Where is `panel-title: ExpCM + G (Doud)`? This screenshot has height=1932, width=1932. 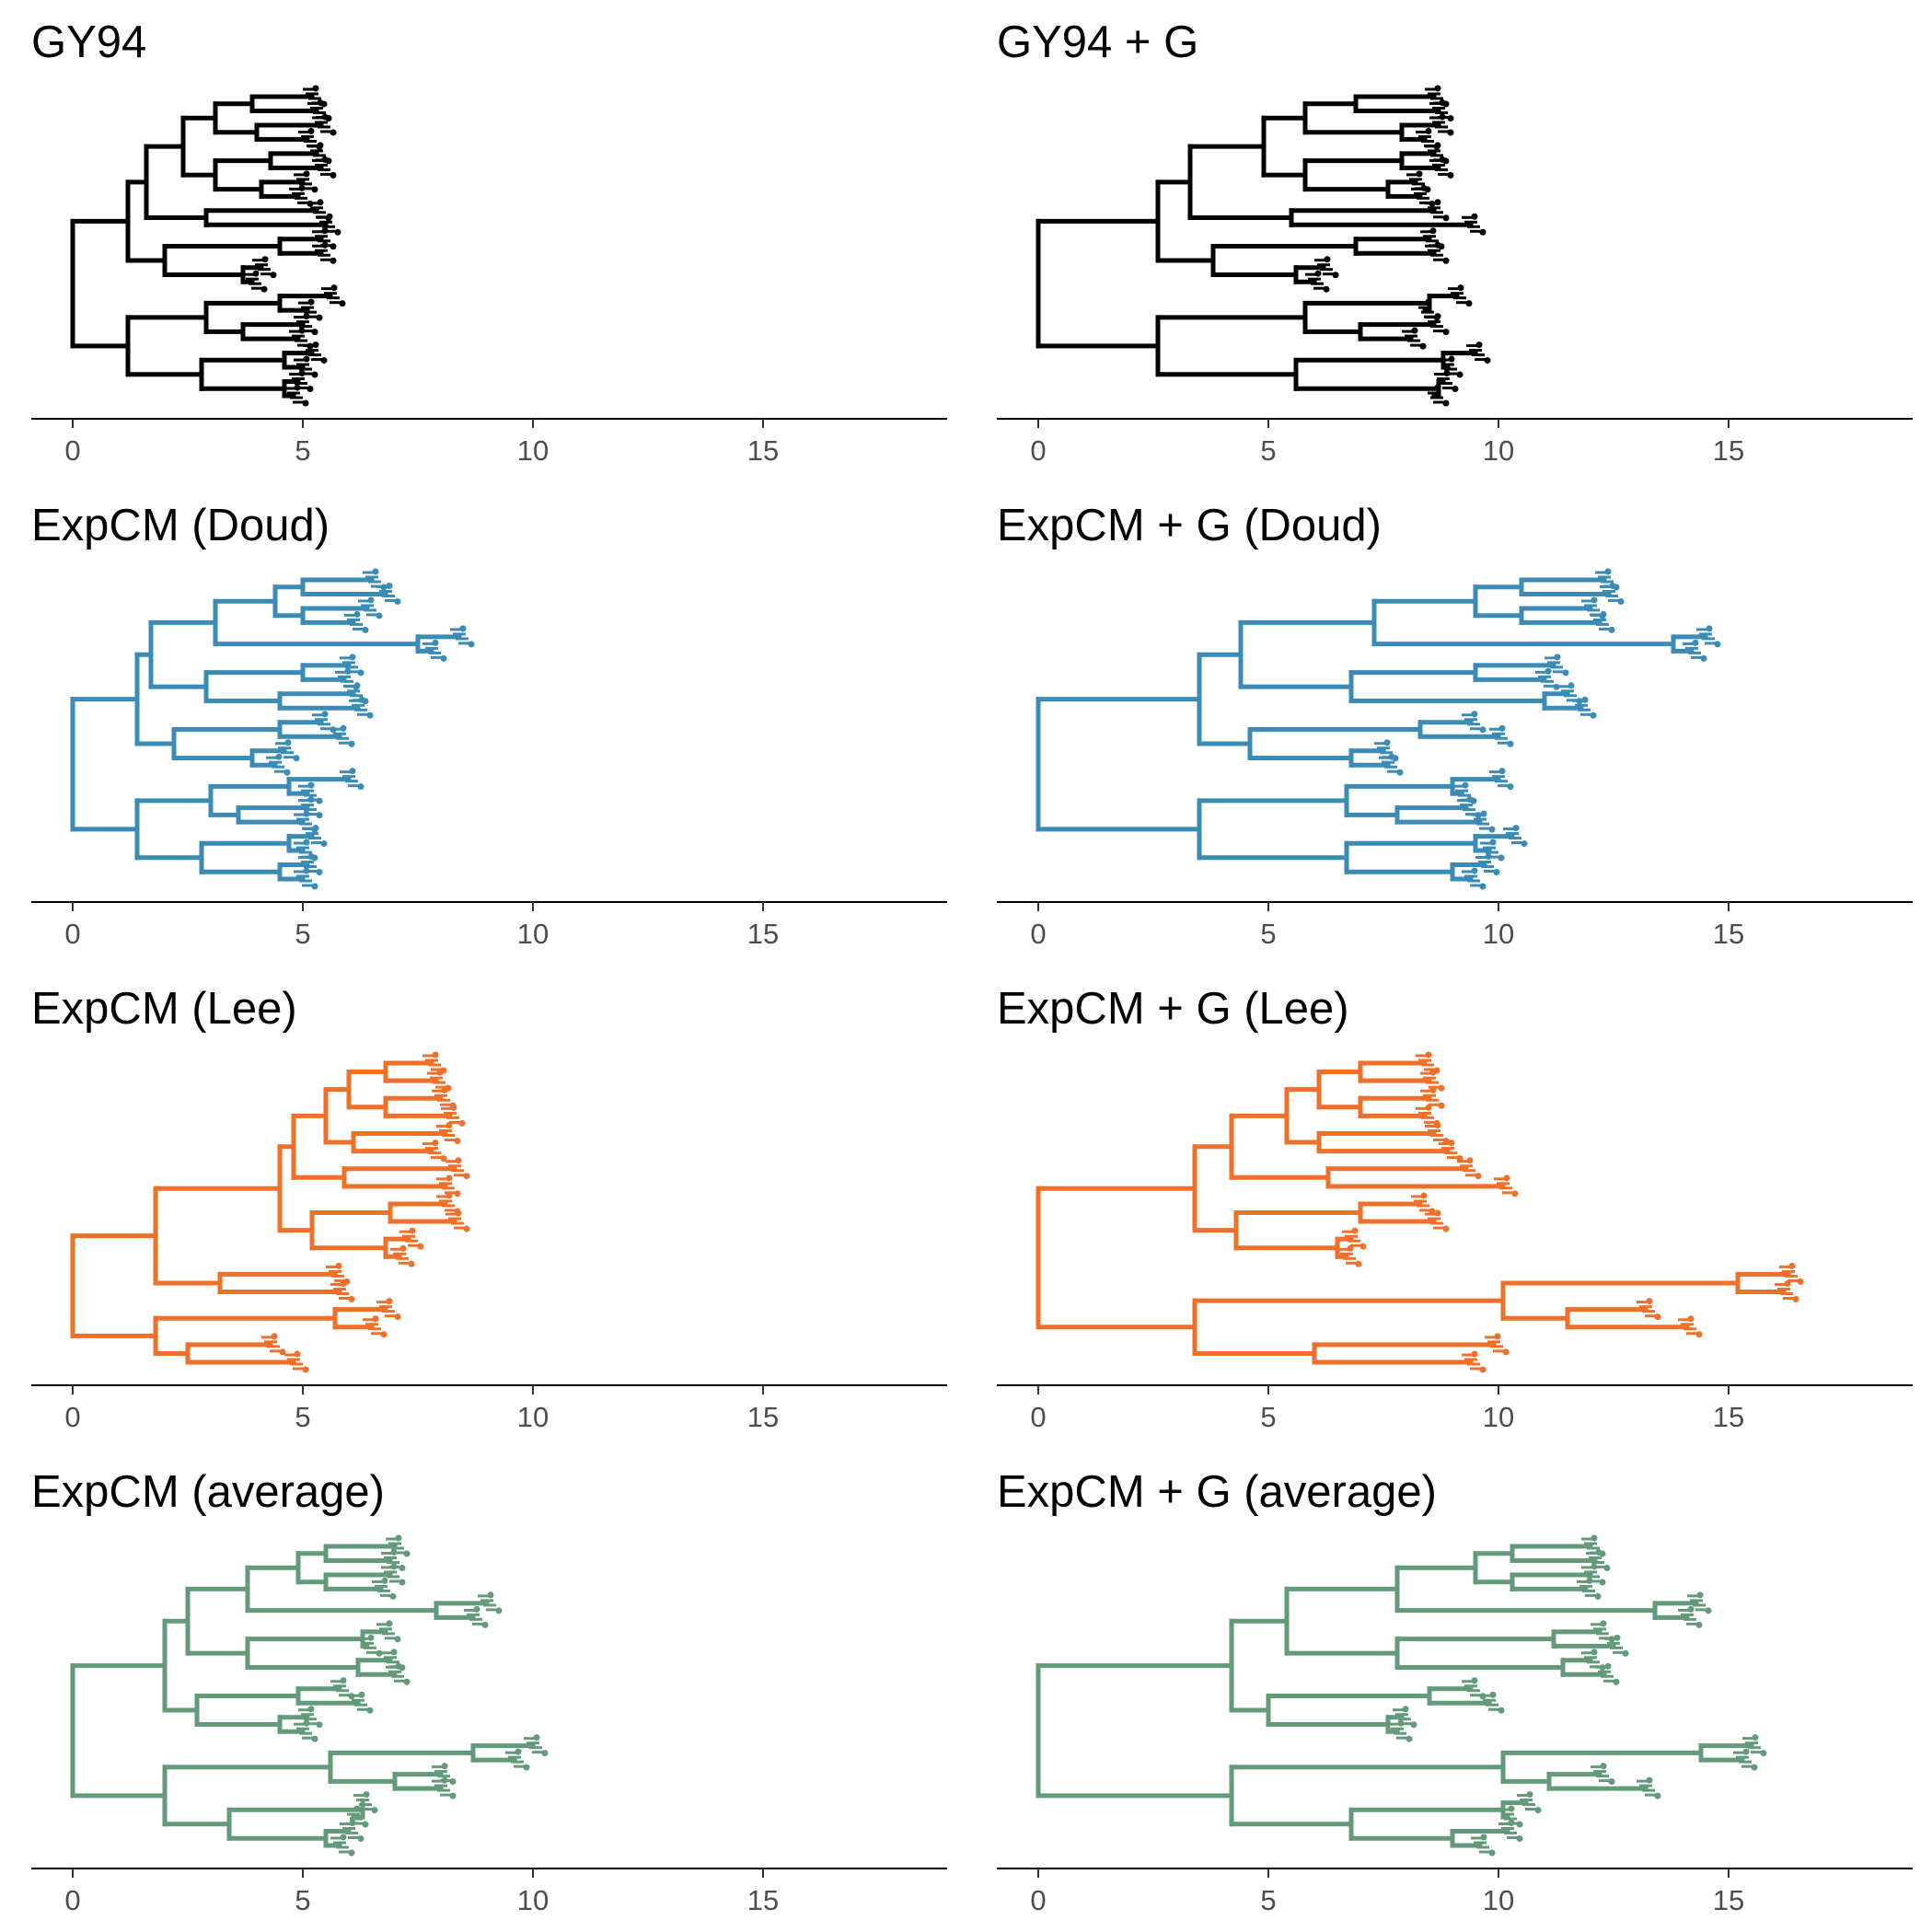 panel-title: ExpCM + G (Doud) is located at coordinates (1190, 526).